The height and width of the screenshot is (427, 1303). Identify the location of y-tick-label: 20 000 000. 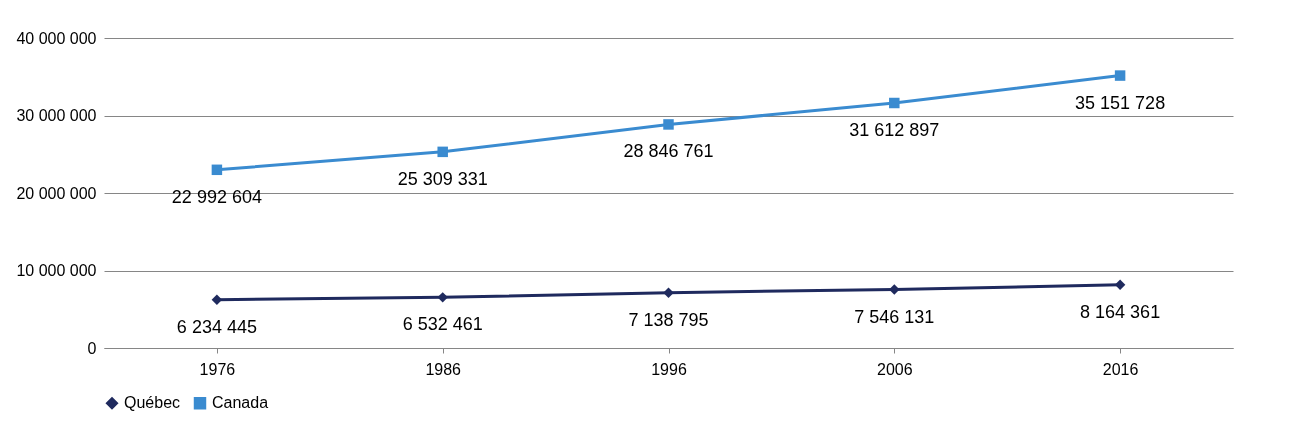
(56, 193).